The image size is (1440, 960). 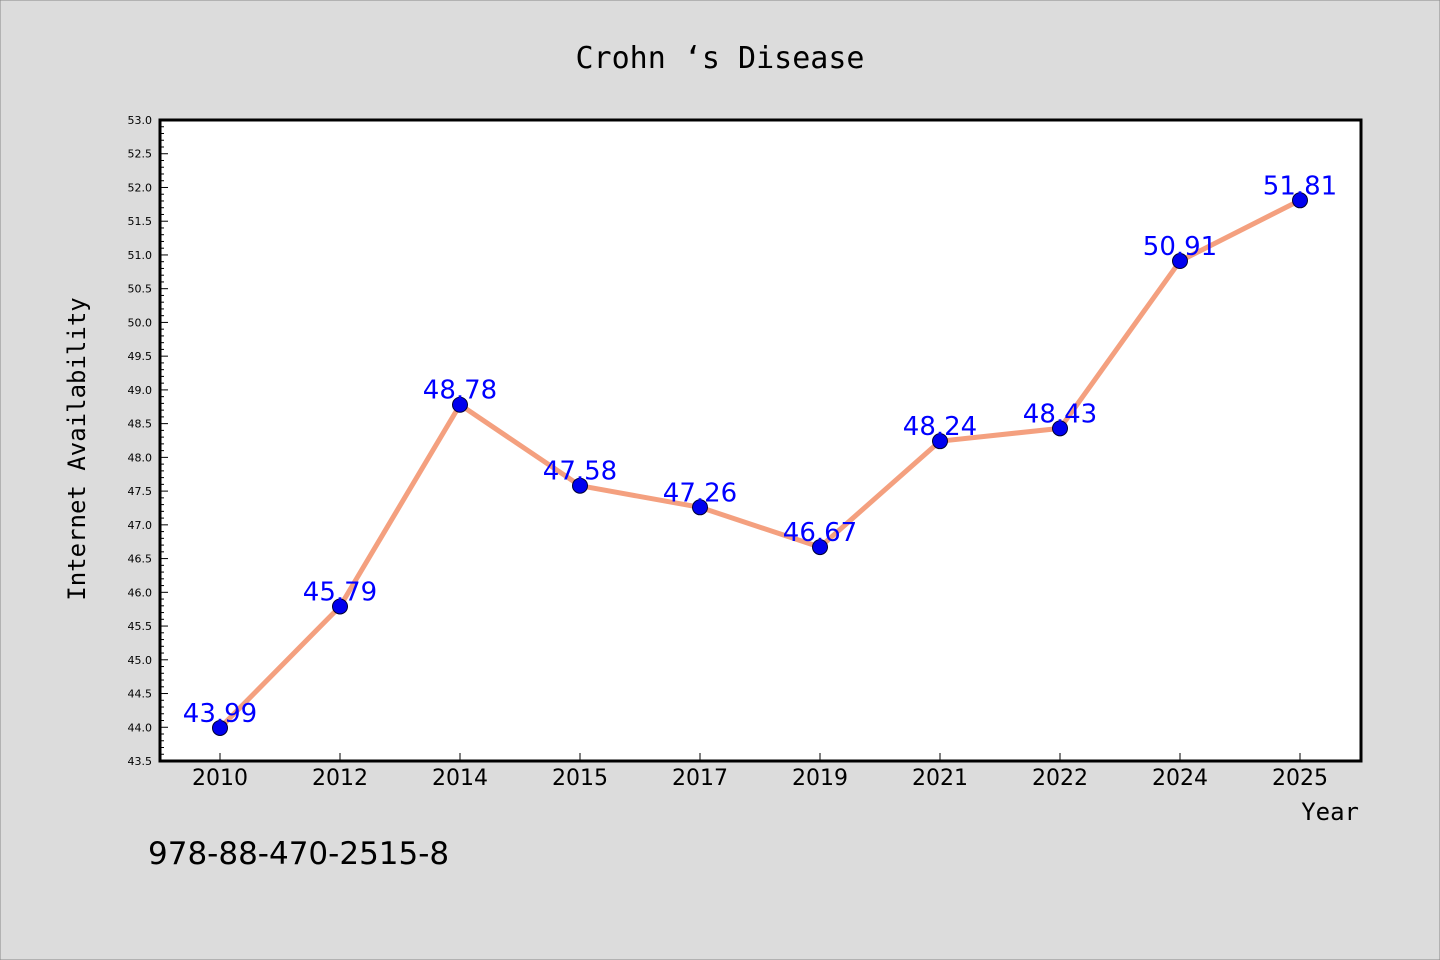 What do you see at coordinates (1060, 414) in the screenshot?
I see `data-label: 48.43` at bounding box center [1060, 414].